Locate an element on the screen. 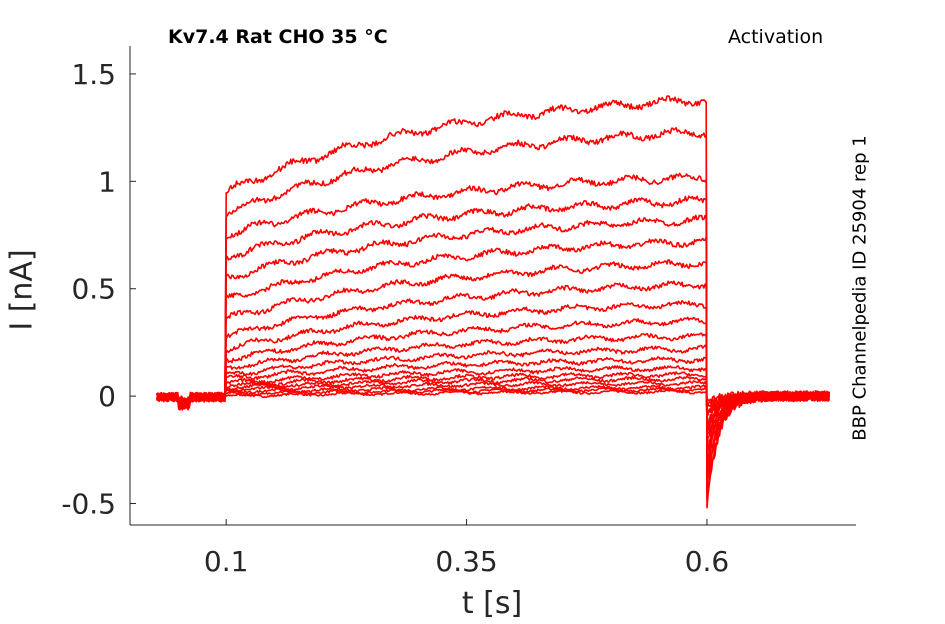 The height and width of the screenshot is (624, 945). x-axis-label: t [s] is located at coordinates (492, 603).